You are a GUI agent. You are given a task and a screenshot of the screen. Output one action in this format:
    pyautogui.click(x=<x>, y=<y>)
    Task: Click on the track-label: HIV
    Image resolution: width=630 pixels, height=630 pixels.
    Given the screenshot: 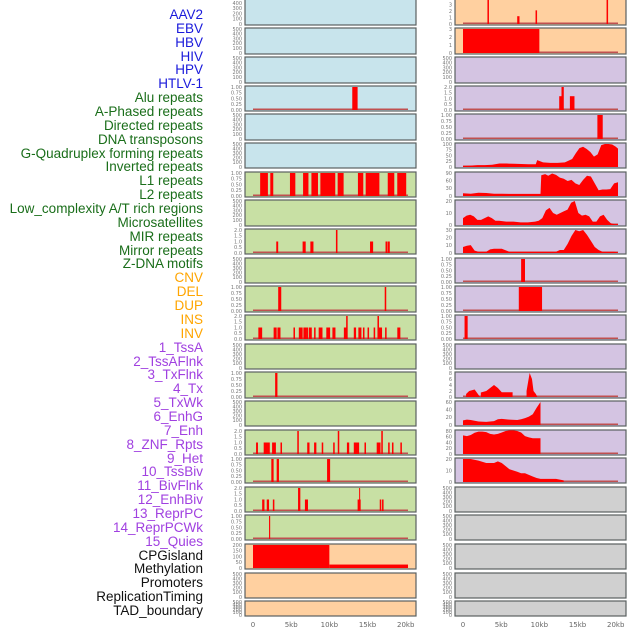 What is the action you would take?
    pyautogui.click(x=191, y=56)
    